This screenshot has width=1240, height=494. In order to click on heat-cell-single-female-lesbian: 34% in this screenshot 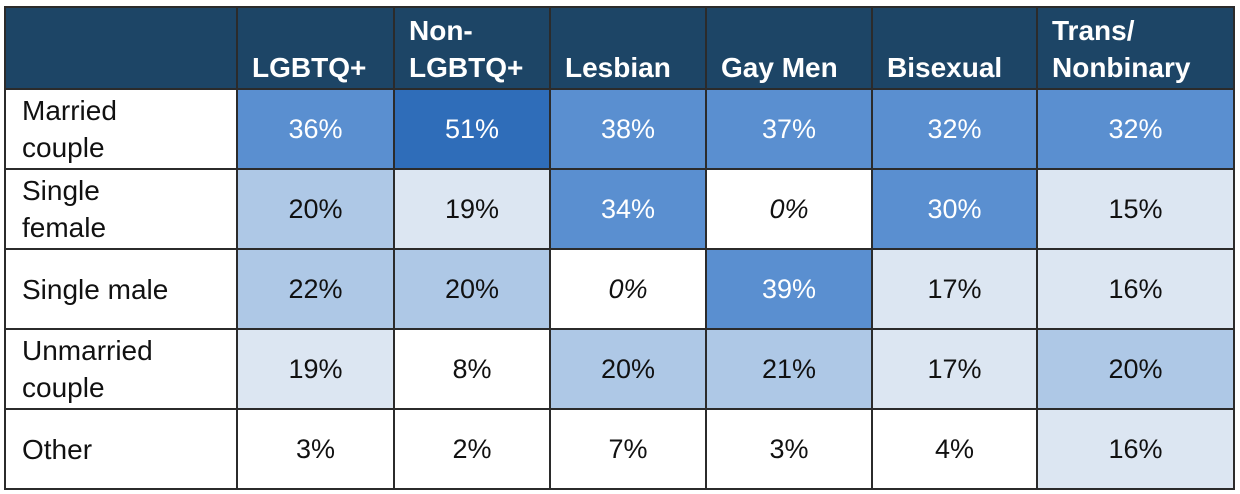, I will do `click(628, 209)`.